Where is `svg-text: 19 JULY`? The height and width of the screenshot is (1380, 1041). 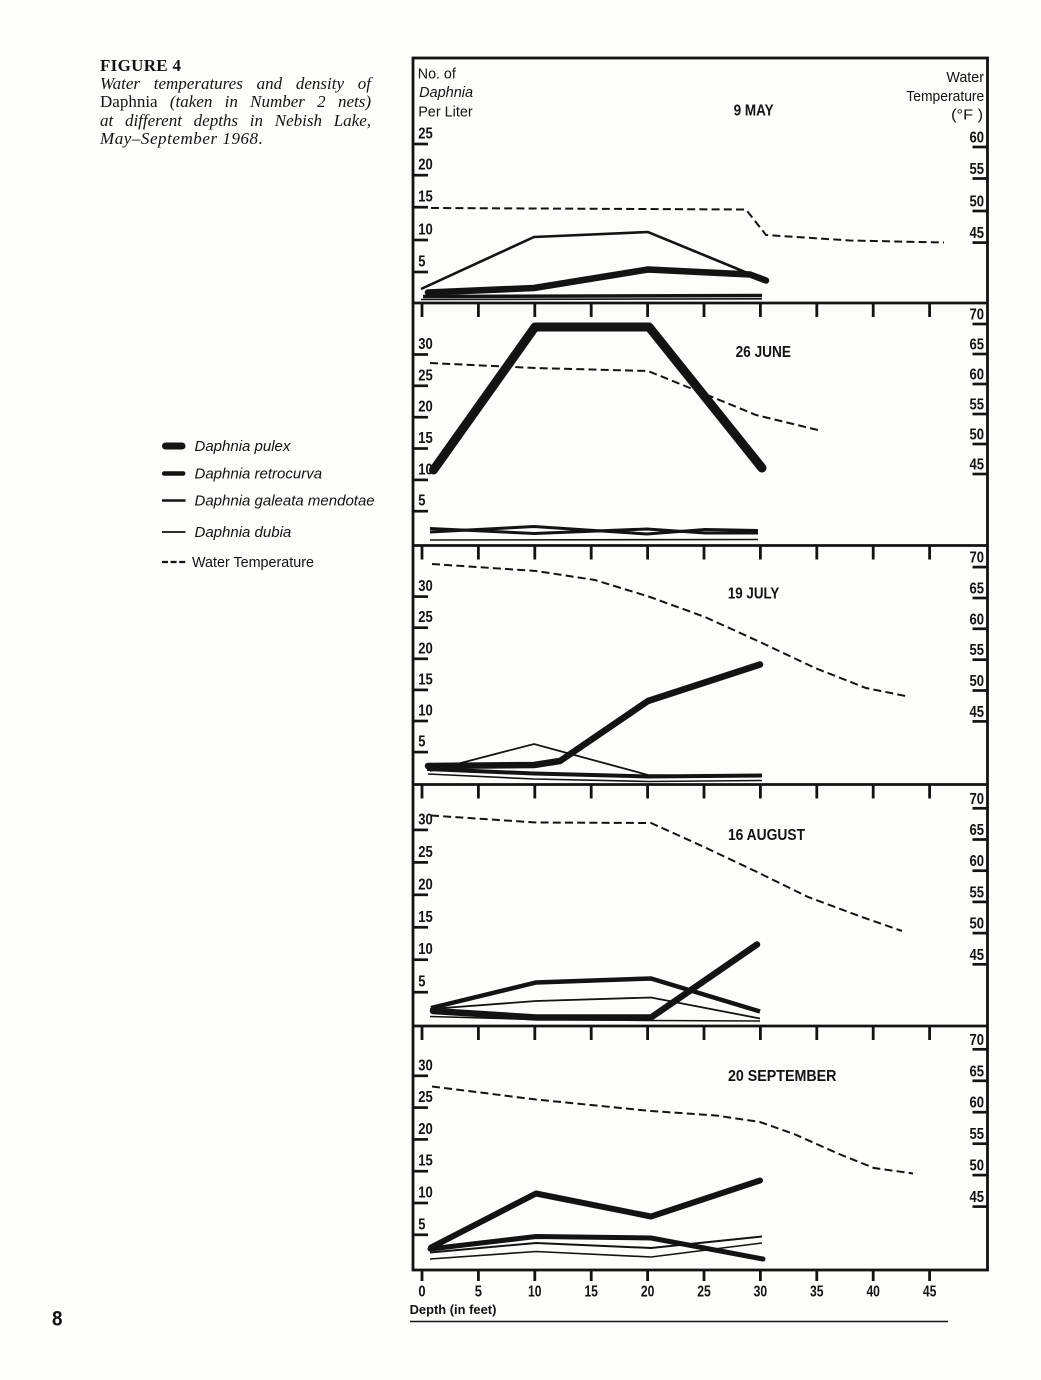
svg-text: 19 JULY is located at coordinates (754, 594).